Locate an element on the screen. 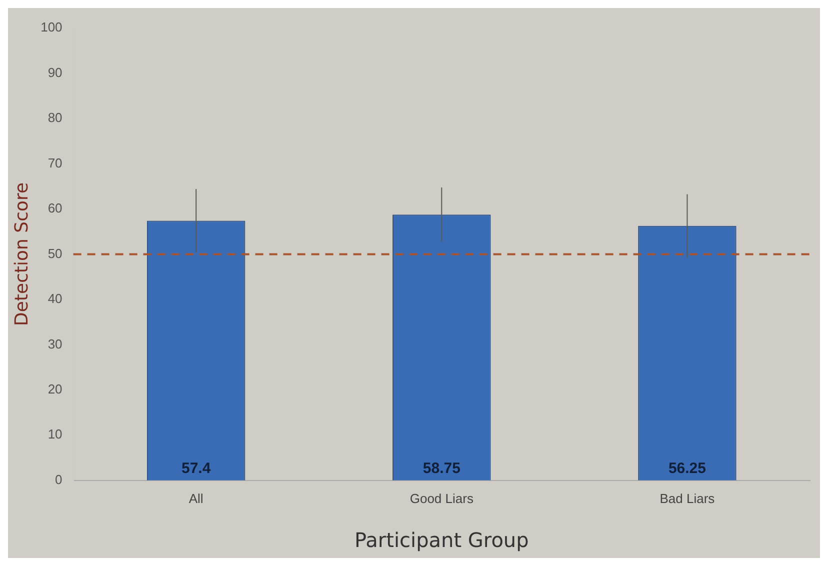 The height and width of the screenshot is (566, 828). y-tick-label: 90 is located at coordinates (55, 72).